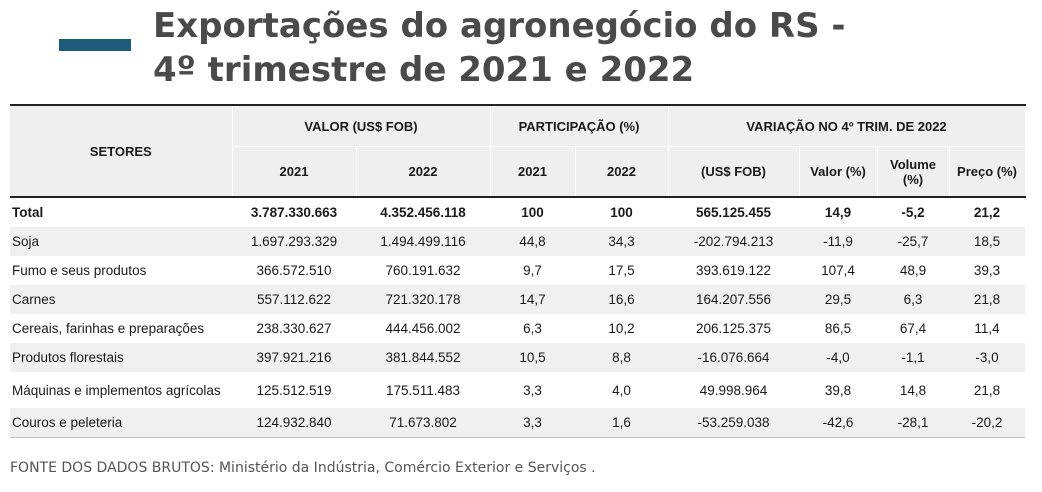 The image size is (1042, 492). What do you see at coordinates (733, 270) in the screenshot?
I see `cell-variacao-us-fob: 393.619.122` at bounding box center [733, 270].